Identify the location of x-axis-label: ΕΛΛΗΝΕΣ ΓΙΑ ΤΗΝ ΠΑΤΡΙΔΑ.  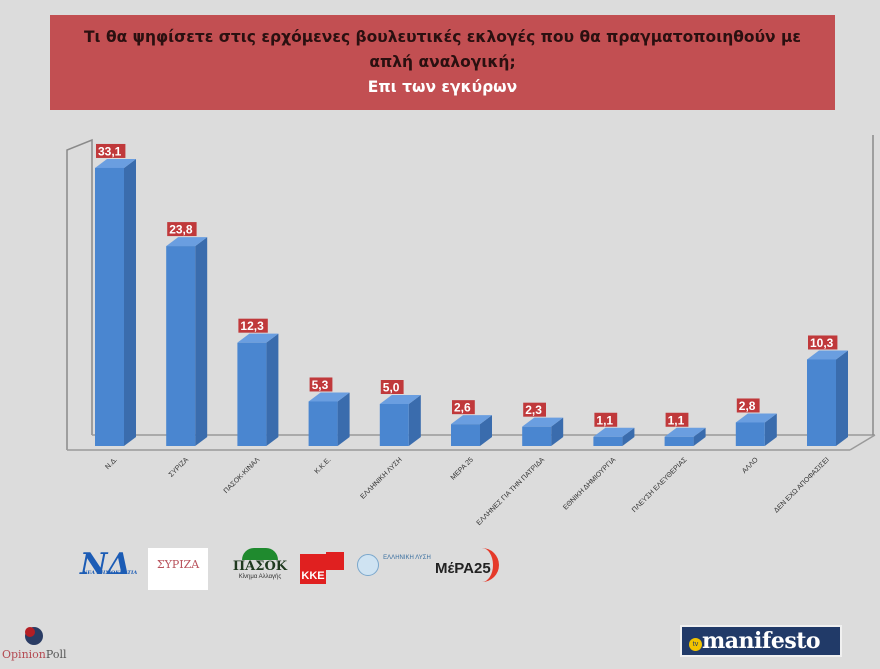
(511, 491).